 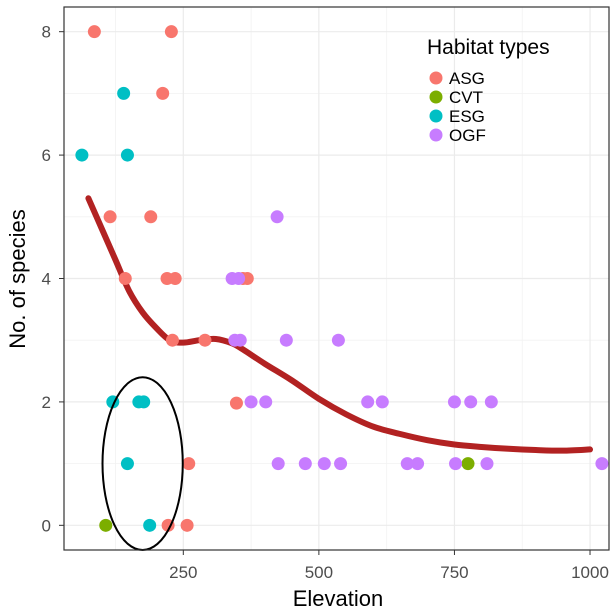 What do you see at coordinates (46, 279) in the screenshot?
I see `y-tick-label: 4` at bounding box center [46, 279].